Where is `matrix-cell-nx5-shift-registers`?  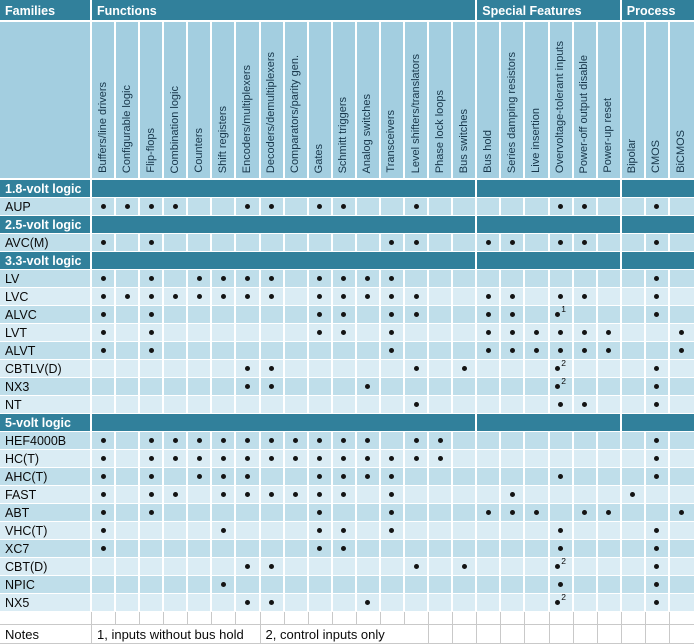
matrix-cell-nx5-shift-registers is located at coordinates (224, 603).